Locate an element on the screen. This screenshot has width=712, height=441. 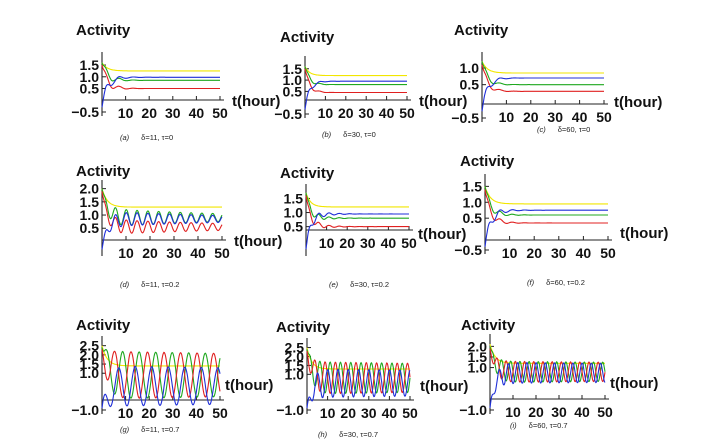
panel-b-series-blue is located at coordinates (355, 95).